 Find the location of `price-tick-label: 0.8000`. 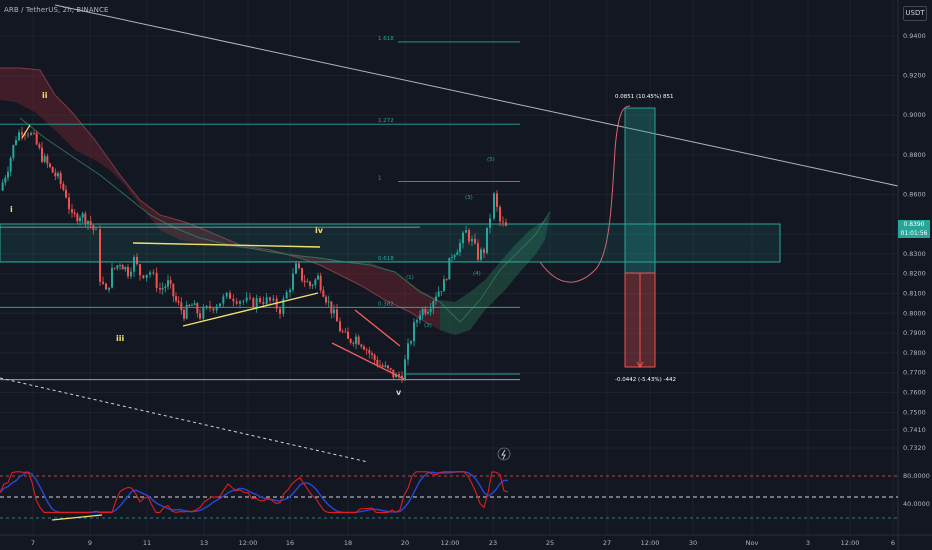

price-tick-label: 0.8000 is located at coordinates (914, 313).